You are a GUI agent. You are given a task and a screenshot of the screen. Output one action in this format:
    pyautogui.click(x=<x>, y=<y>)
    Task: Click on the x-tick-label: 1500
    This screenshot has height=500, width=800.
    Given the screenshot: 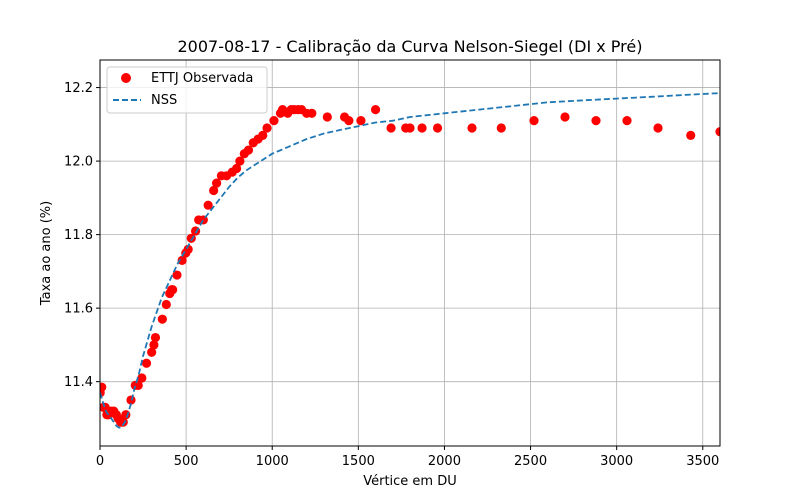 What is the action you would take?
    pyautogui.click(x=358, y=461)
    